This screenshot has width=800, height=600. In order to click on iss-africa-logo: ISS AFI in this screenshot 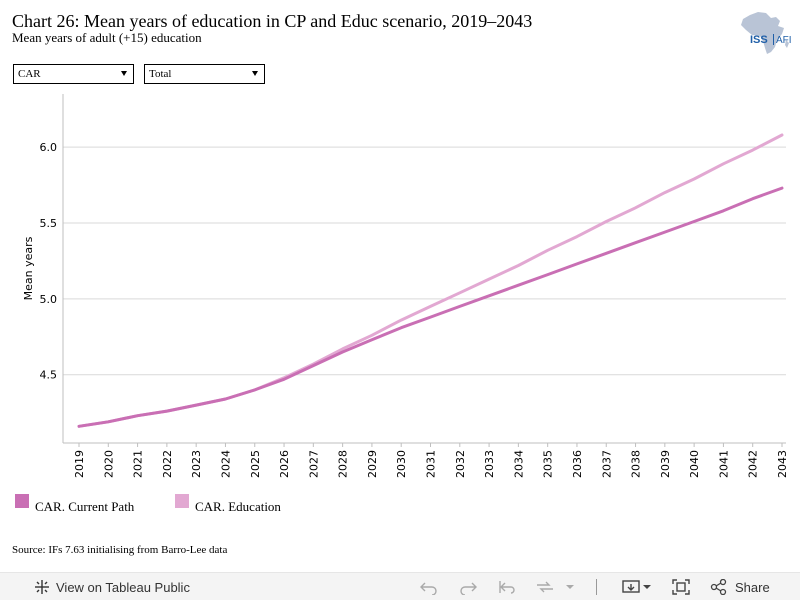, I will do `click(768, 33)`.